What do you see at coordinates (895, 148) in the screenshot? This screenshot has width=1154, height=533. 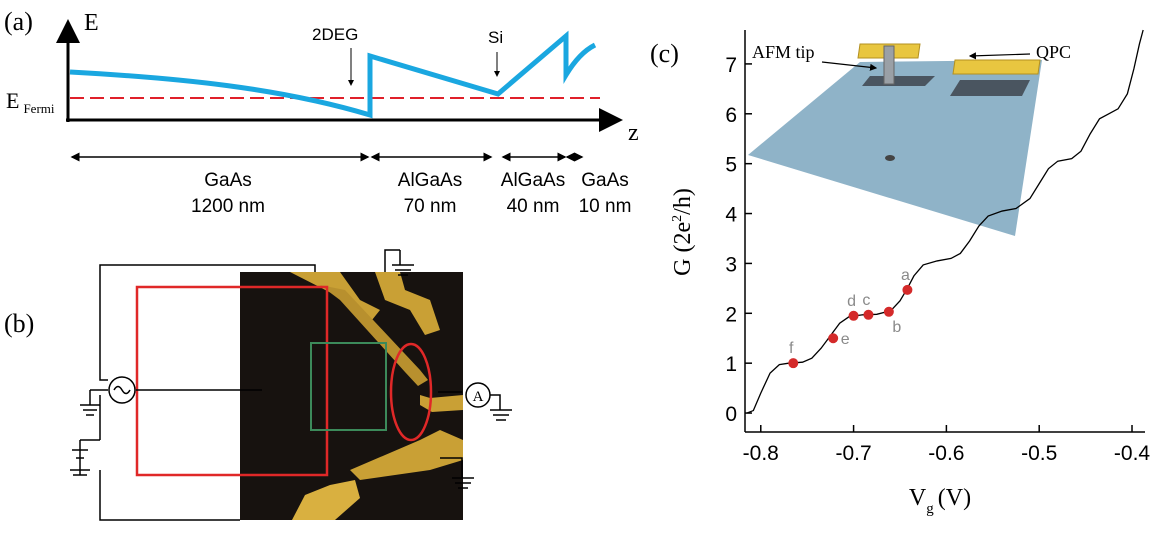 I see `inset-surface` at bounding box center [895, 148].